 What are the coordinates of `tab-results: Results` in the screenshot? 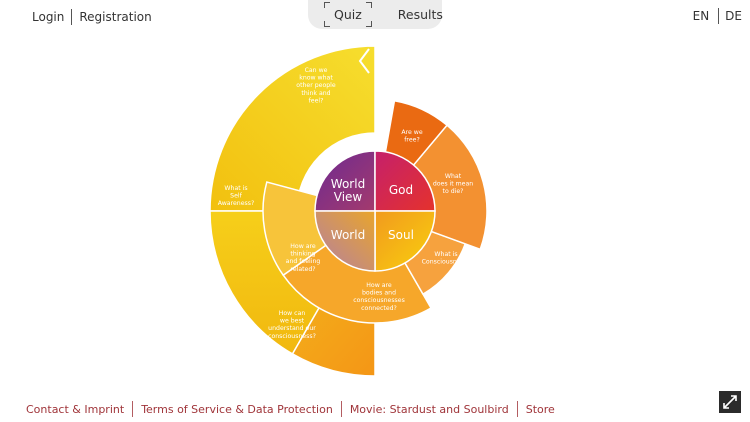 It's located at (420, 14).